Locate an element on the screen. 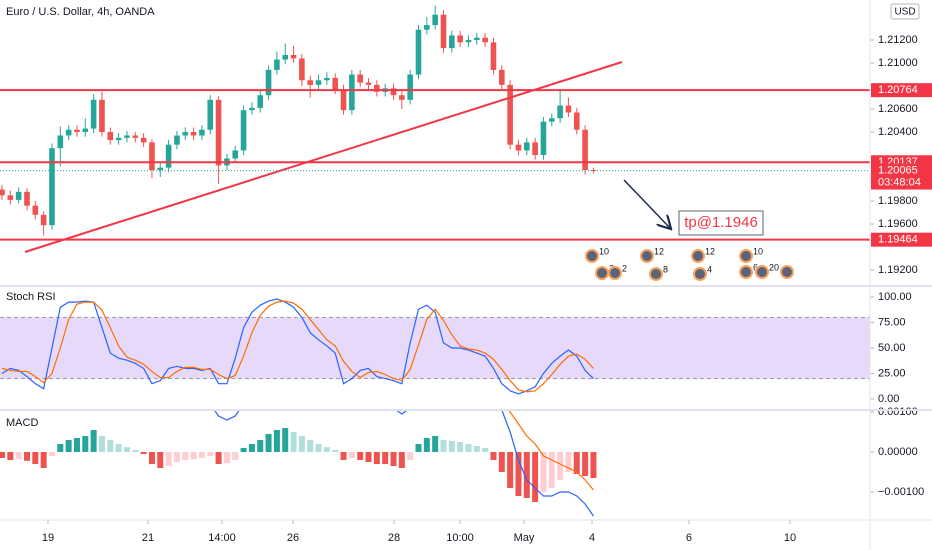 The height and width of the screenshot is (550, 932). price-tag is located at coordinates (901, 90).